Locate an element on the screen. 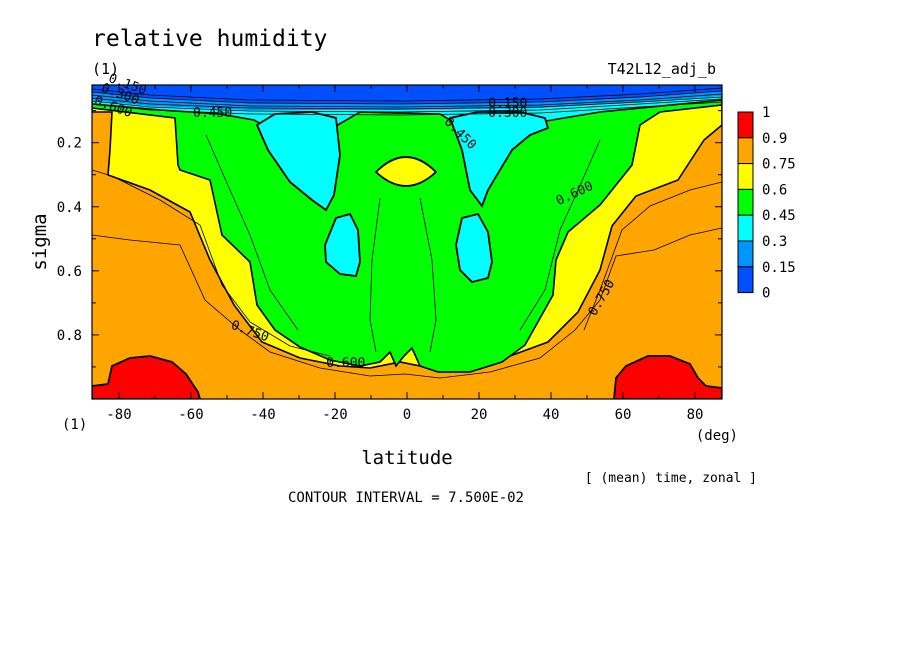 The width and height of the screenshot is (904, 654). colorbar-label: 0.9 is located at coordinates (774, 139).